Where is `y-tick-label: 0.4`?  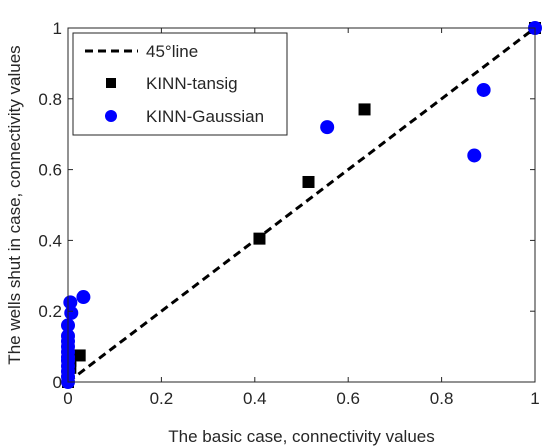
y-tick-label: 0.4 is located at coordinates (50, 240).